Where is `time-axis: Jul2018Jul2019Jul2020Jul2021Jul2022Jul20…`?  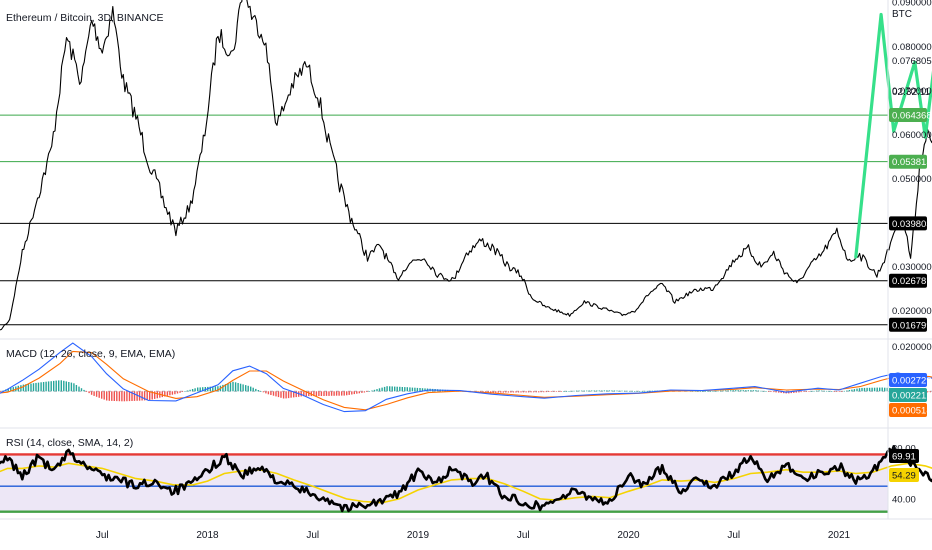 time-axis: Jul2018Jul2019Jul2020Jul2021Jul2022Jul20… is located at coordinates (514, 535).